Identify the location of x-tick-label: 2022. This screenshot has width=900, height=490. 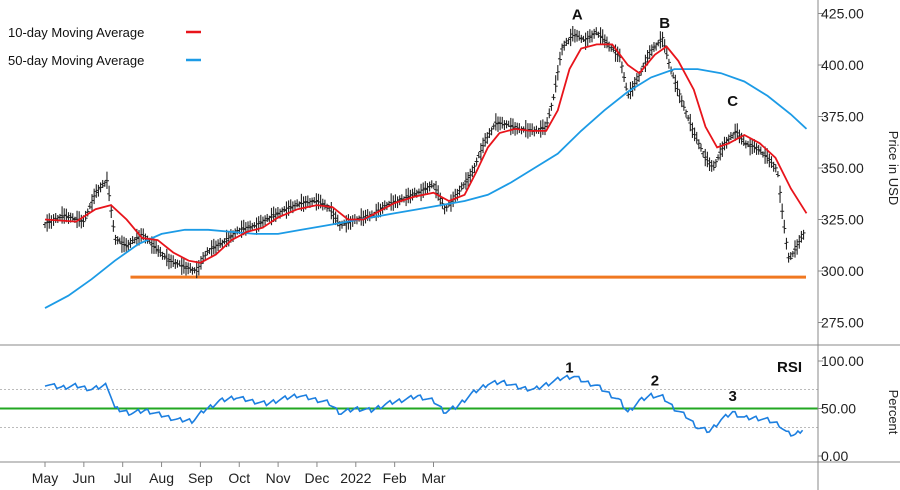
(355, 478).